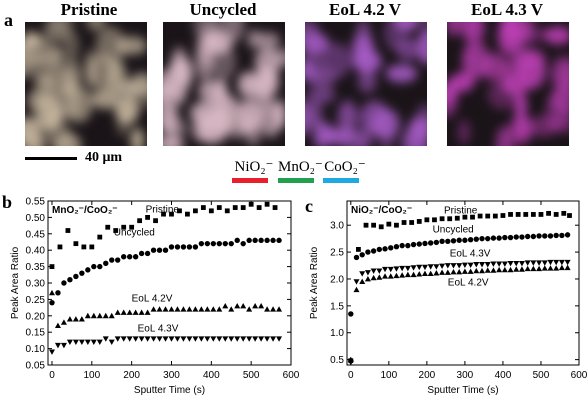  Describe the element at coordinates (36, 366) in the screenshot. I see `y-tick-label: 0.05` at that location.